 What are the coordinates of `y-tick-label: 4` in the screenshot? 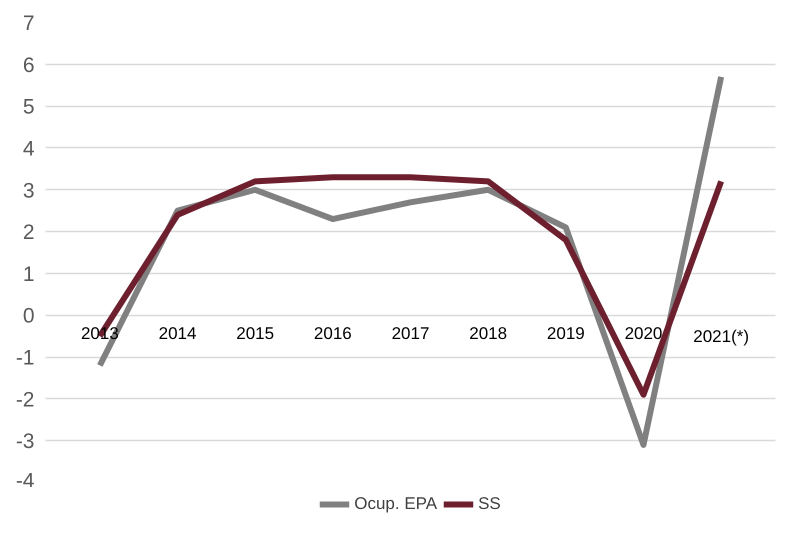 It's located at (28, 148).